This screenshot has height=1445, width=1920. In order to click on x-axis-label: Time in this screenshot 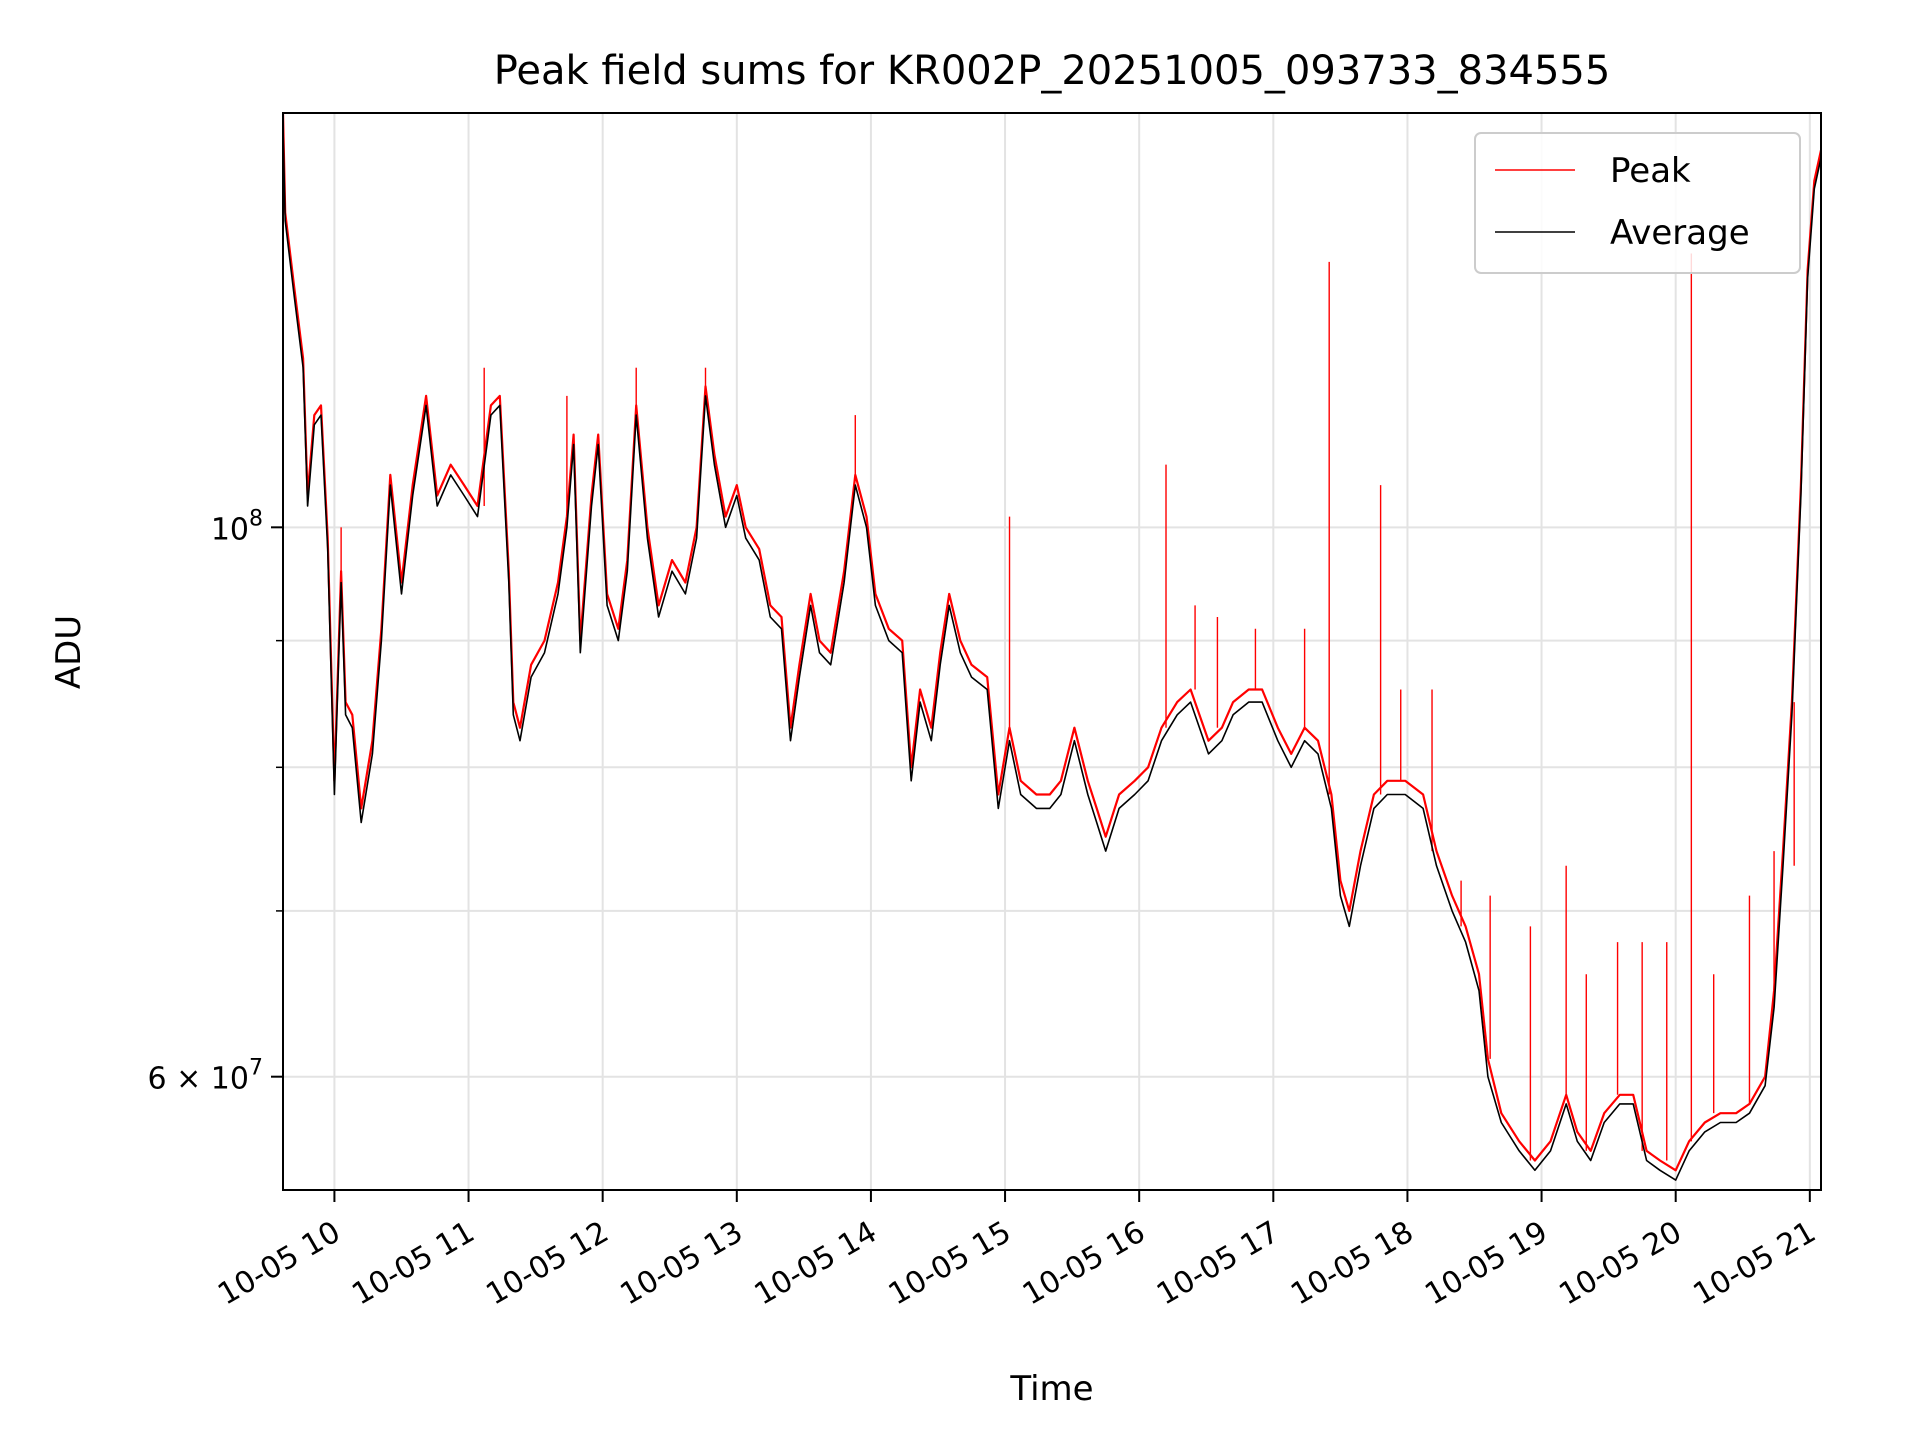, I will do `click(1051, 1389)`.